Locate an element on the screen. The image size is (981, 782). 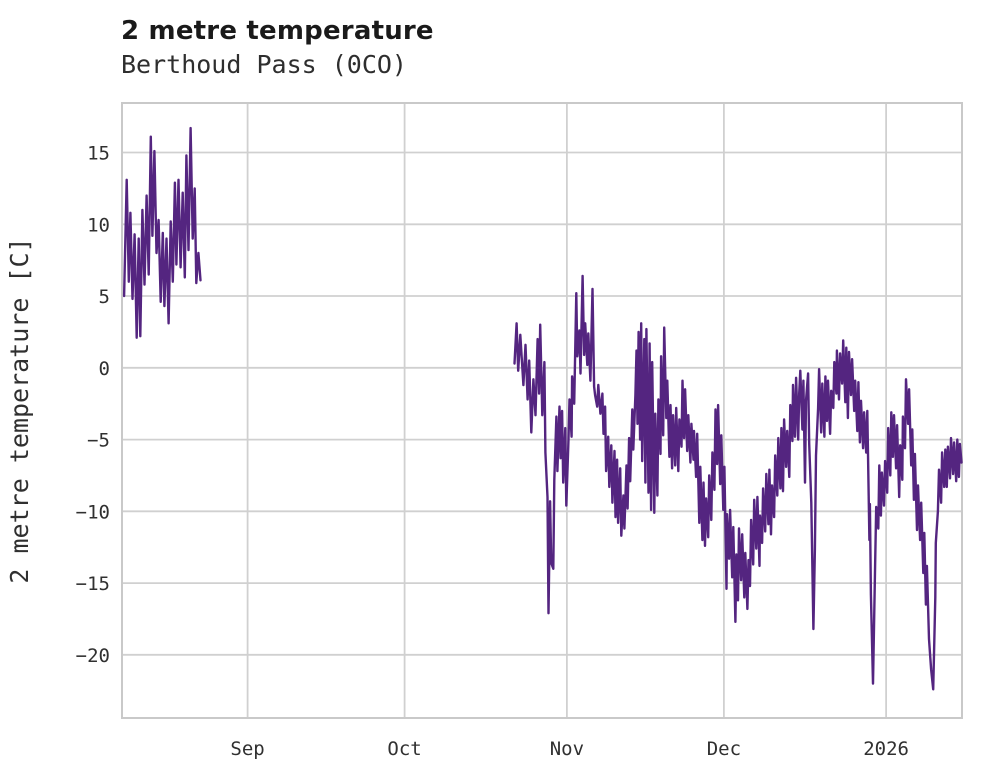
y-tick-label: −15 is located at coordinates (93, 584).